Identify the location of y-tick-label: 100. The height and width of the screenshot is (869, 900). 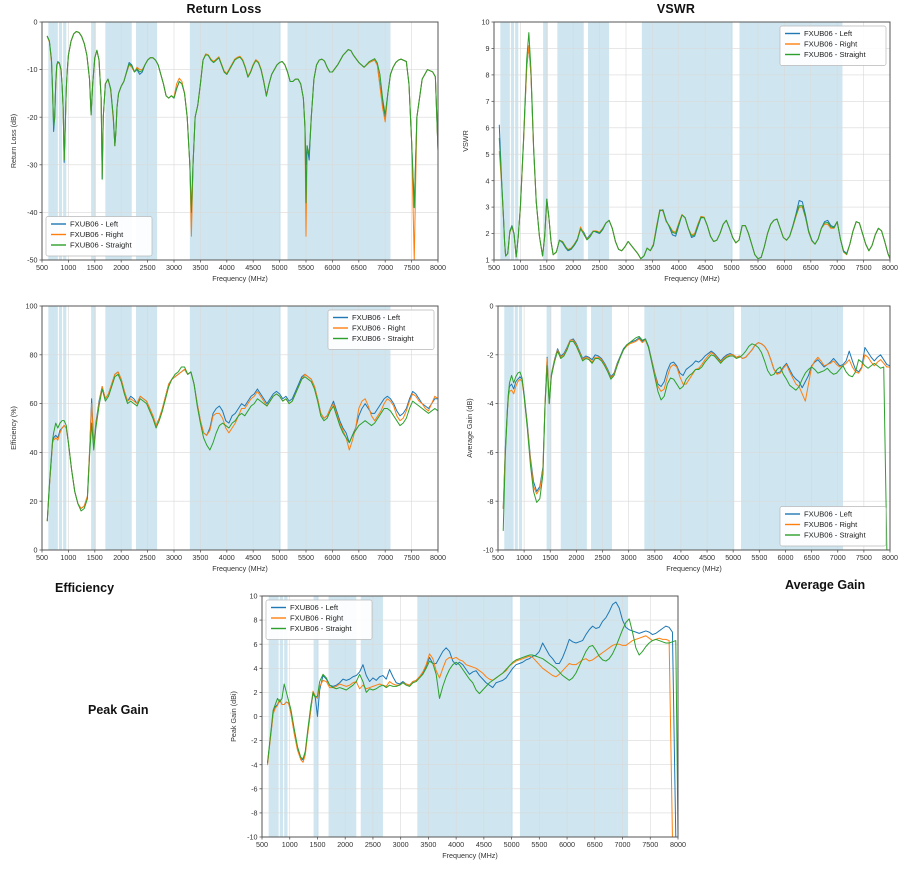
(32, 306).